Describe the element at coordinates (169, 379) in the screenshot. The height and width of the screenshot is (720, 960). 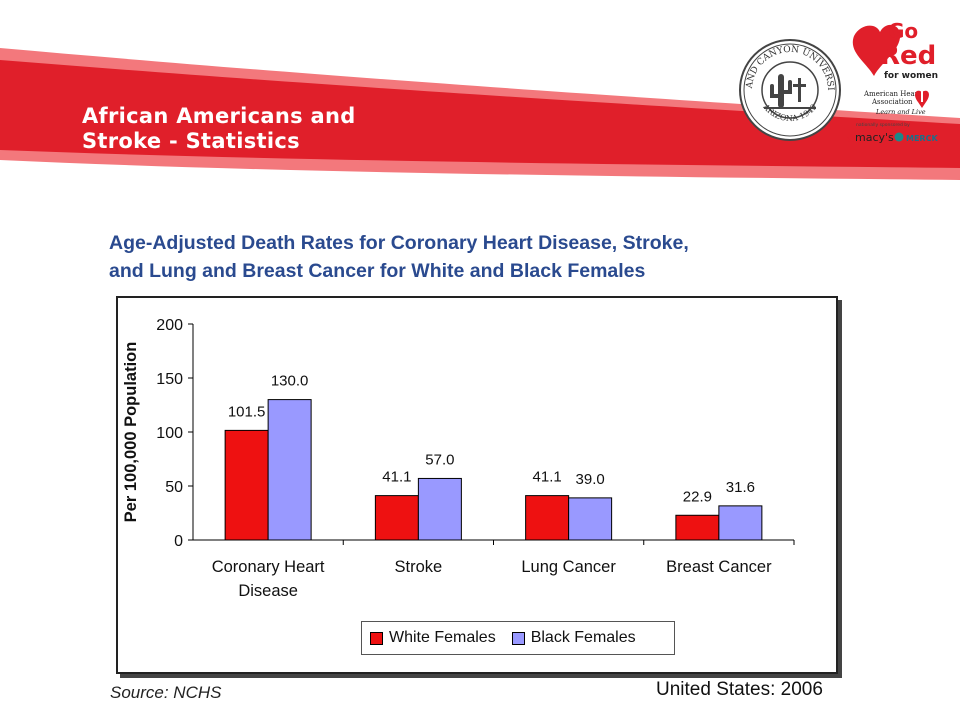
I see `y-tick-label: 150` at that location.